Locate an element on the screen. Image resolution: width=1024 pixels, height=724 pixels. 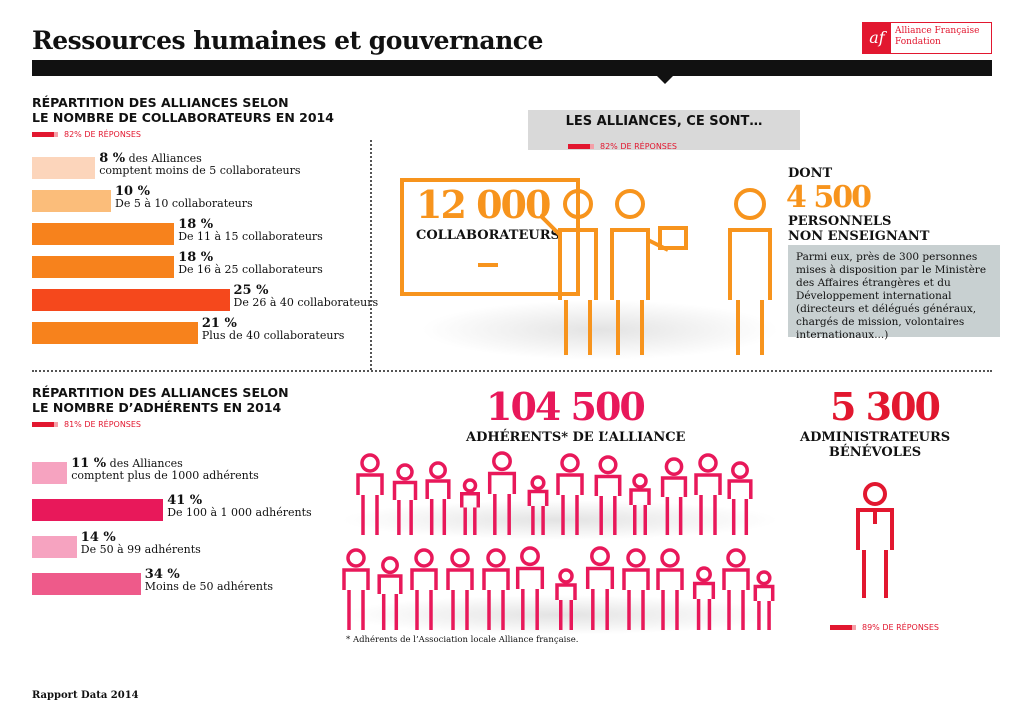
adherents-responses: 81% DE RÉPONSES is located at coordinates (86, 424).